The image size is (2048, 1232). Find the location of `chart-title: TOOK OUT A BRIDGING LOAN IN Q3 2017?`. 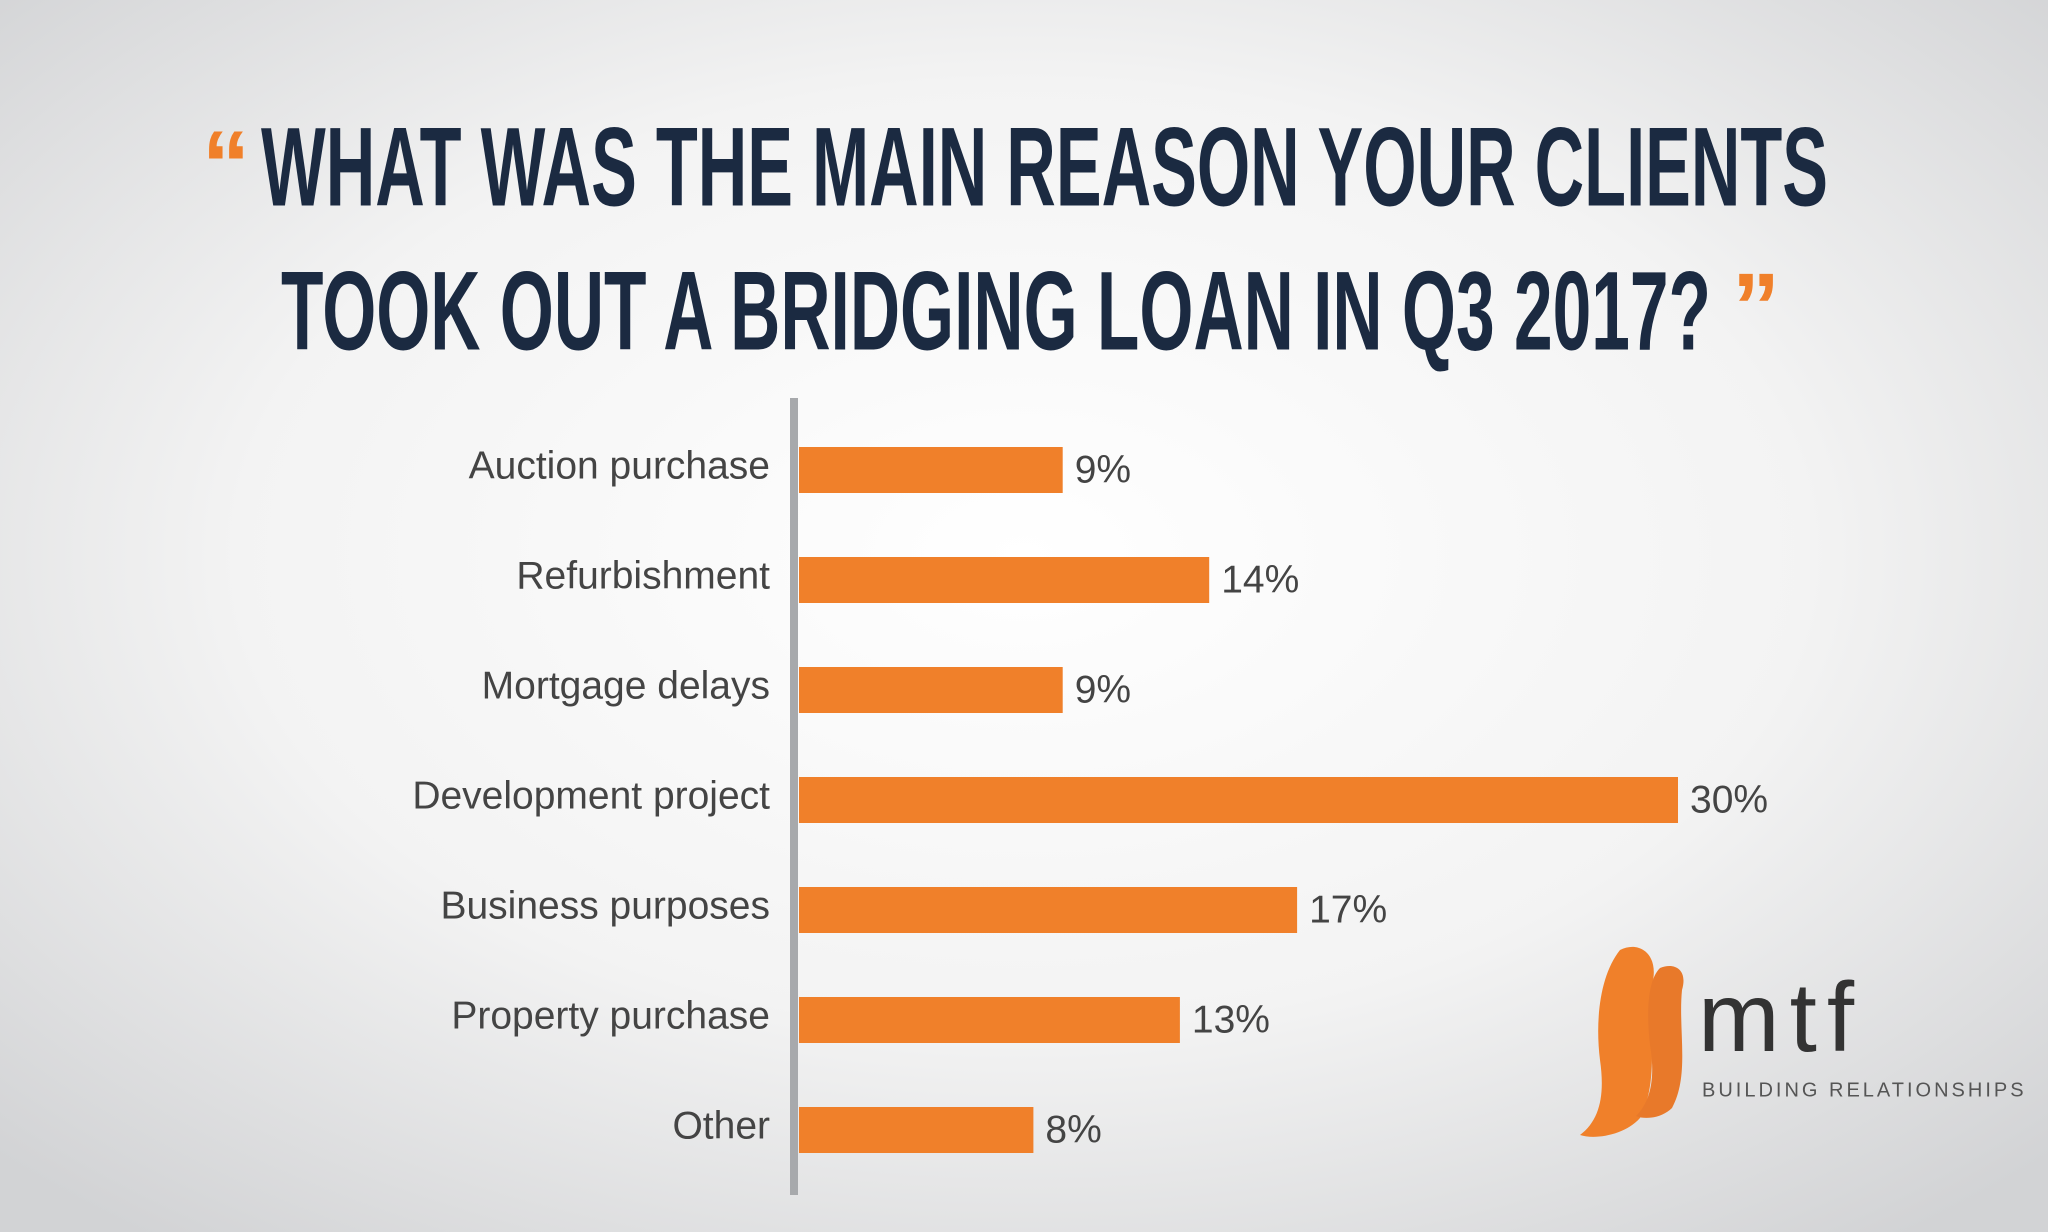

chart-title: TOOK OUT A BRIDGING LOAN IN Q3 2017? is located at coordinates (996, 311).